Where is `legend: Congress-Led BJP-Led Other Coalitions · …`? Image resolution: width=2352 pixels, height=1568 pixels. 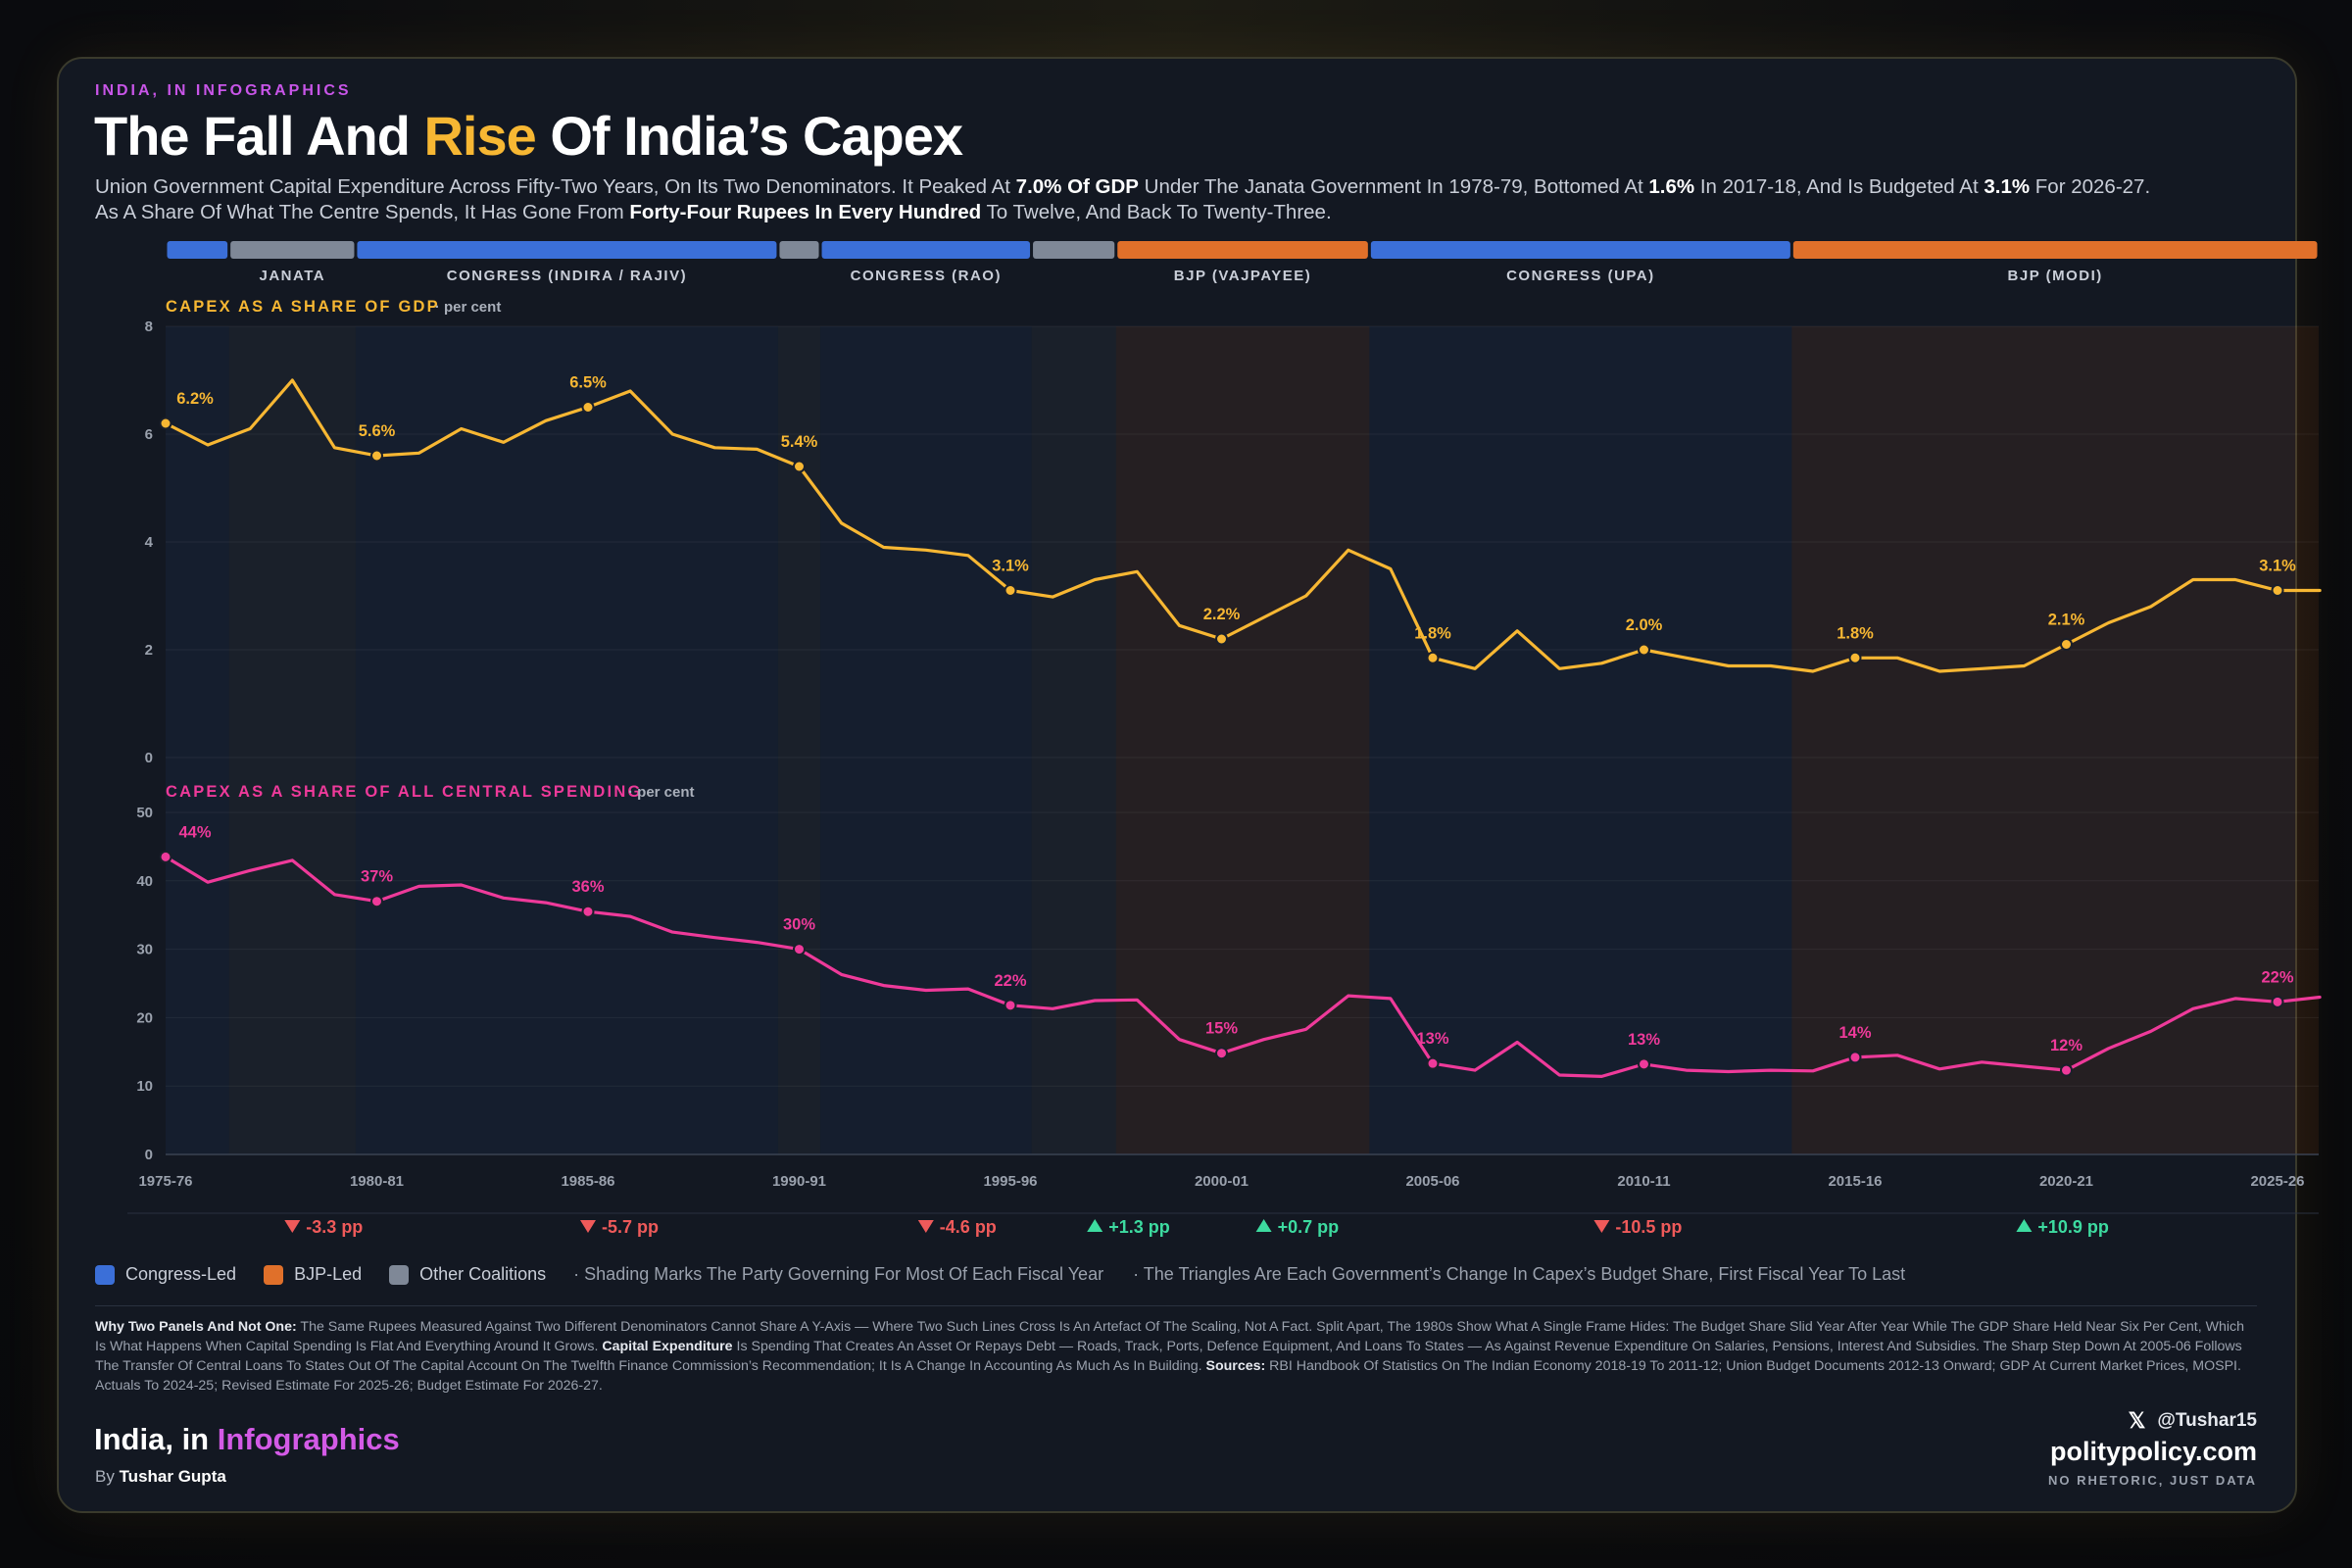 legend: Congress-Led BJP-Led Other Coalitions · … is located at coordinates (1015, 1274).